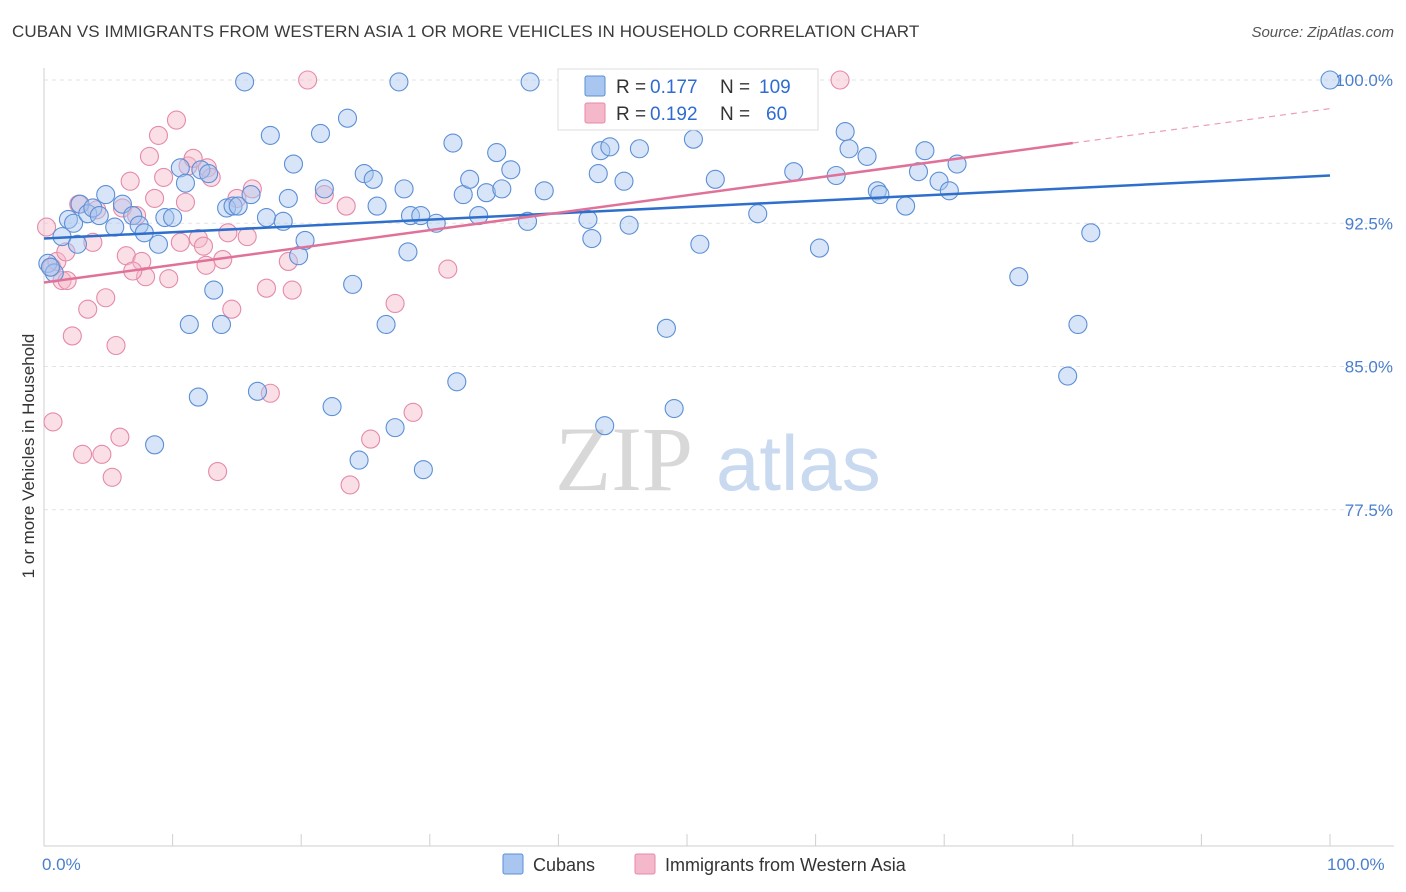 The width and height of the screenshot is (1406, 892). Describe the element at coordinates (28, 456) in the screenshot. I see `y-axis-label: 1 or more Vehicles in Household` at that location.